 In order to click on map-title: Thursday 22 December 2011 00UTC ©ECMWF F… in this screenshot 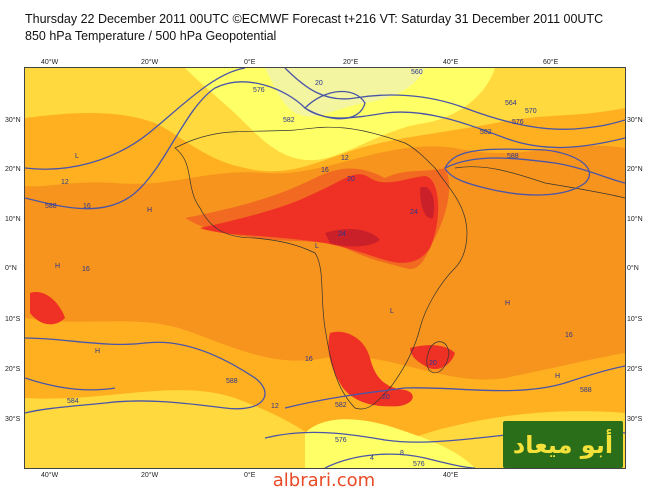, I will do `click(314, 28)`.